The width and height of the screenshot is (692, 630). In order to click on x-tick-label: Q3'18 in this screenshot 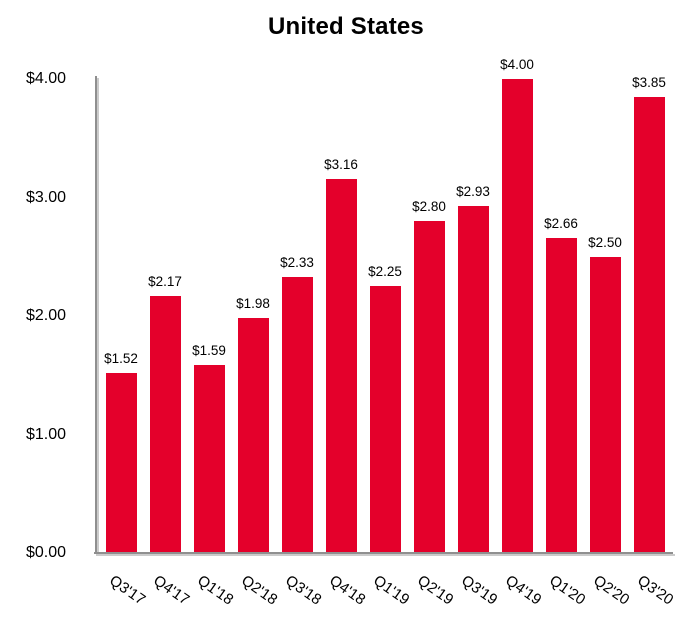, I will do `click(303, 590)`.